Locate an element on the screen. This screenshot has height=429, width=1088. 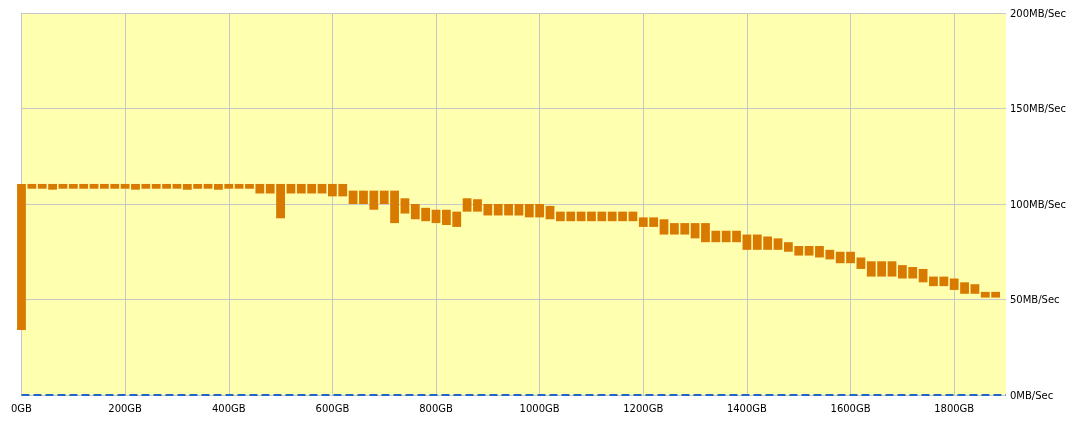
x-tick-label: 200GB is located at coordinates (125, 408).